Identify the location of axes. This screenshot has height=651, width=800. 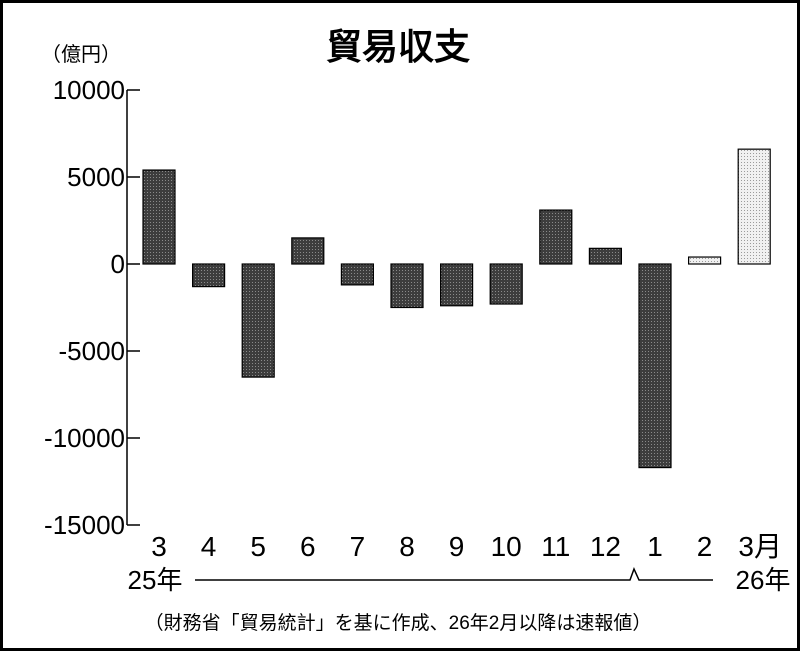
(133, 307).